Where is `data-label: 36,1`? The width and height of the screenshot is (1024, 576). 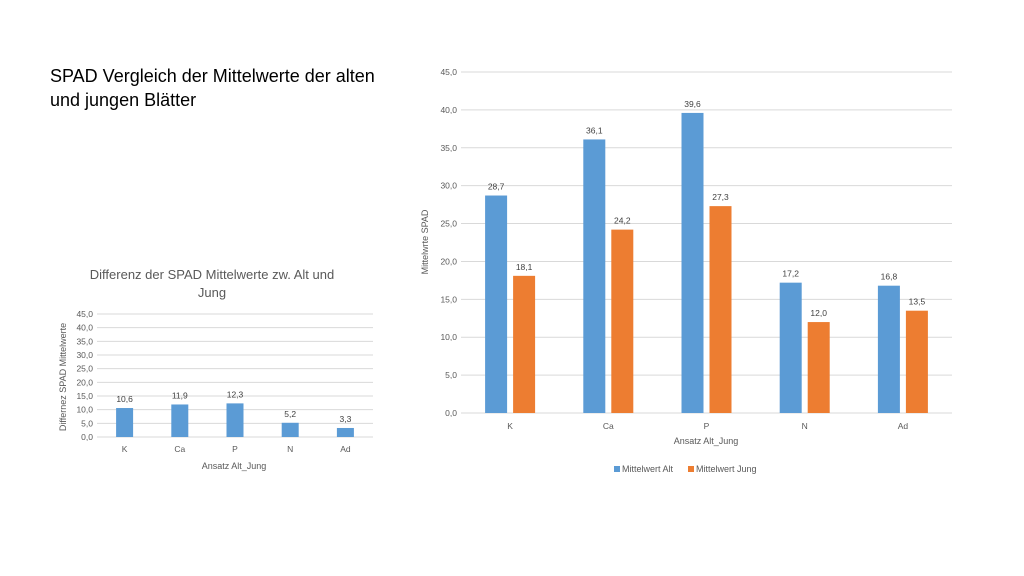
data-label: 36,1 is located at coordinates (594, 130).